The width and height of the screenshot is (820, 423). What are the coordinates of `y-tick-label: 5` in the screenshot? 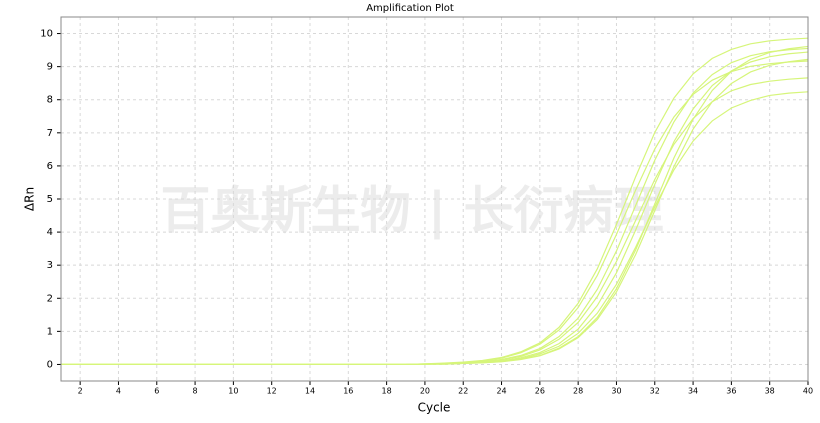 It's located at (50, 199).